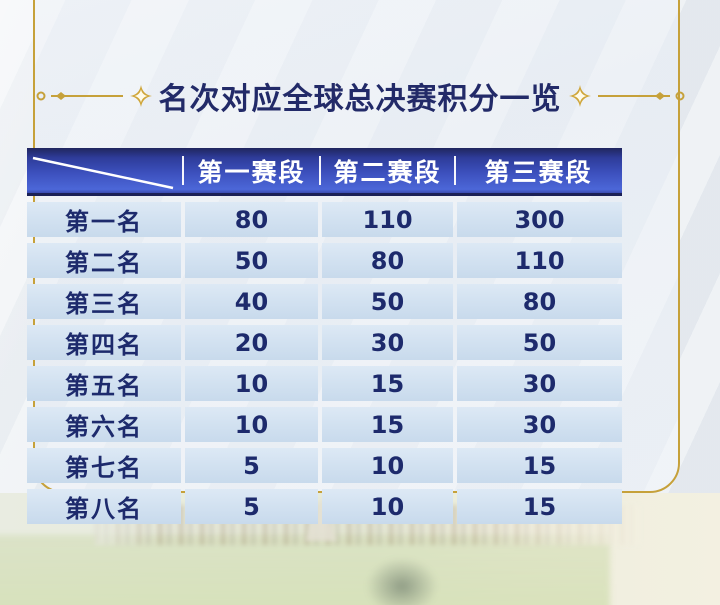 Image resolution: width=720 pixels, height=605 pixels. I want to click on row-label: 第三名, so click(104, 301).